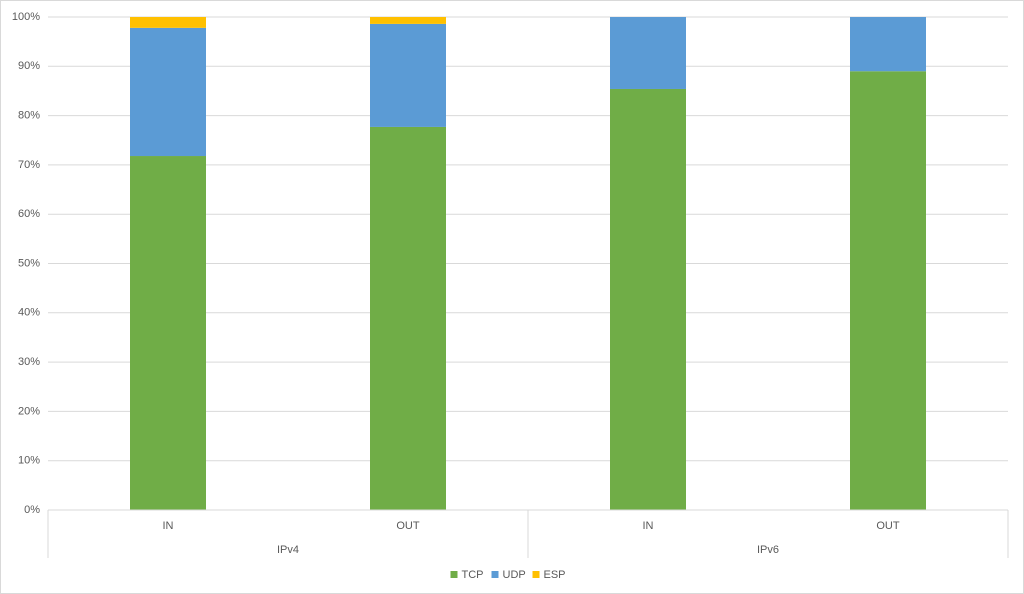  I want to click on legend-label: TCP, so click(473, 575).